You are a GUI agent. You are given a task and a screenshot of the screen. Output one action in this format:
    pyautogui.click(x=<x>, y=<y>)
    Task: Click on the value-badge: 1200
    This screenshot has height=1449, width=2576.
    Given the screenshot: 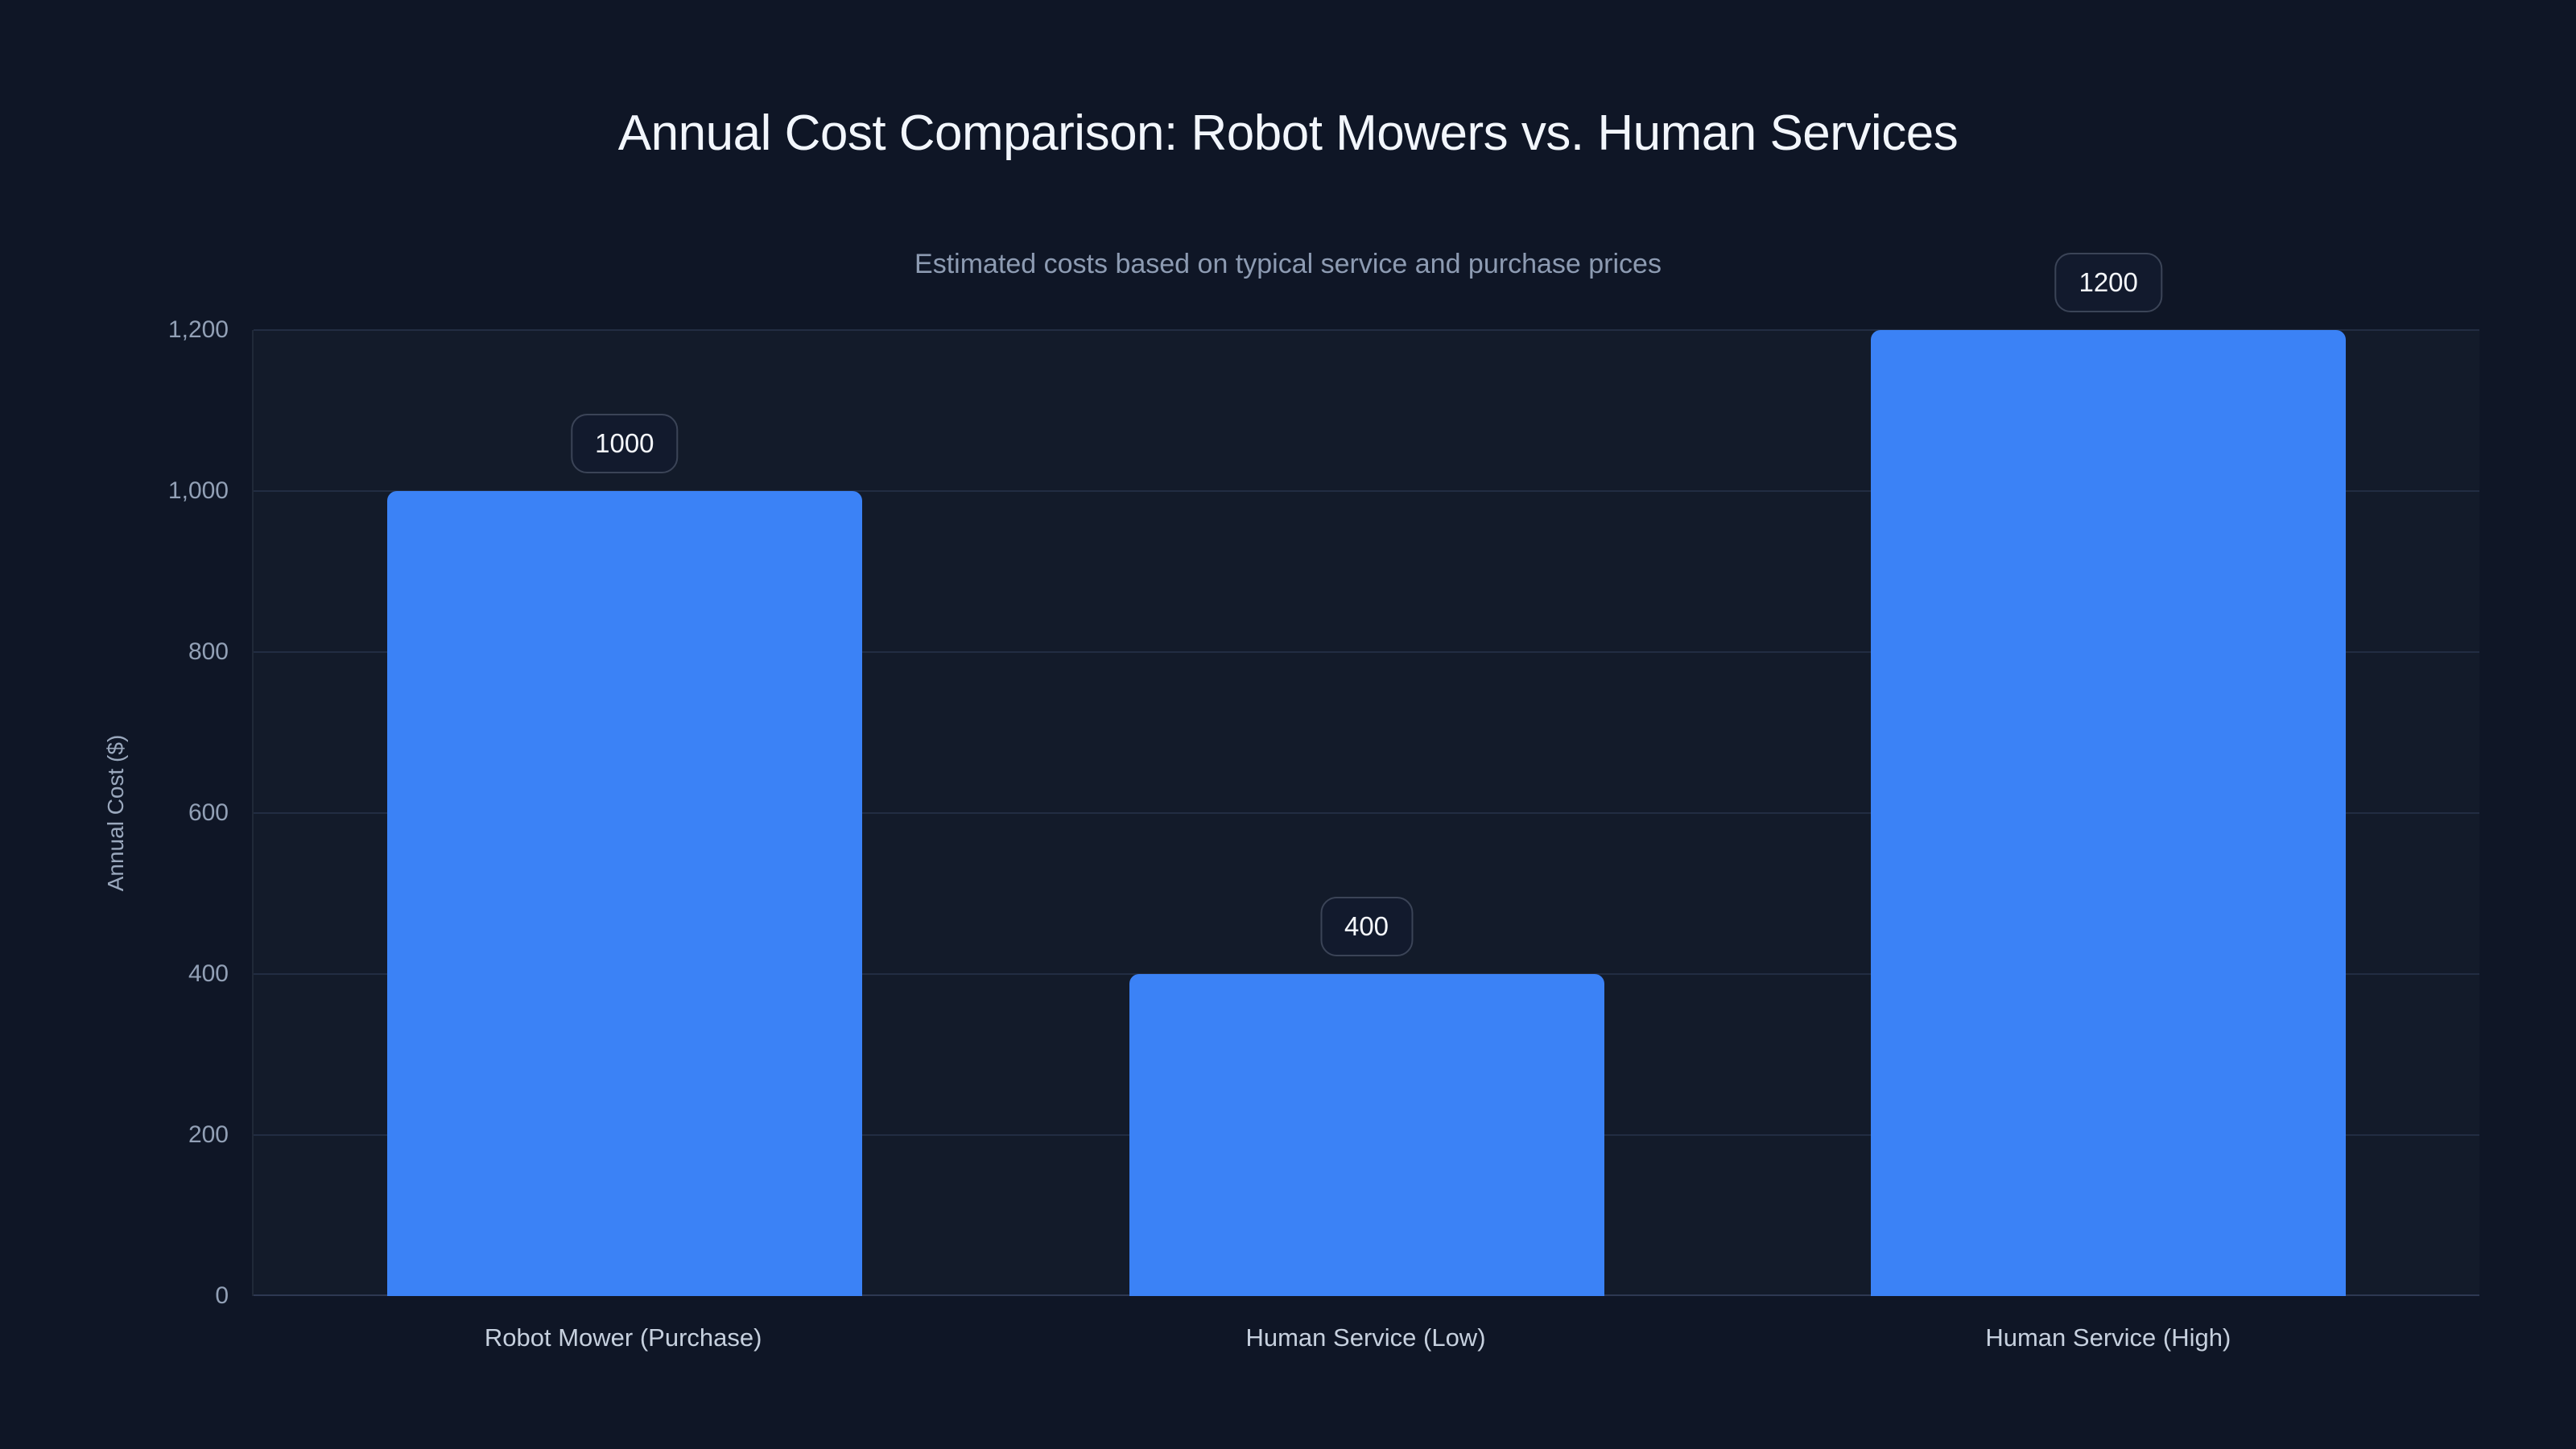 What is the action you would take?
    pyautogui.click(x=2108, y=282)
    